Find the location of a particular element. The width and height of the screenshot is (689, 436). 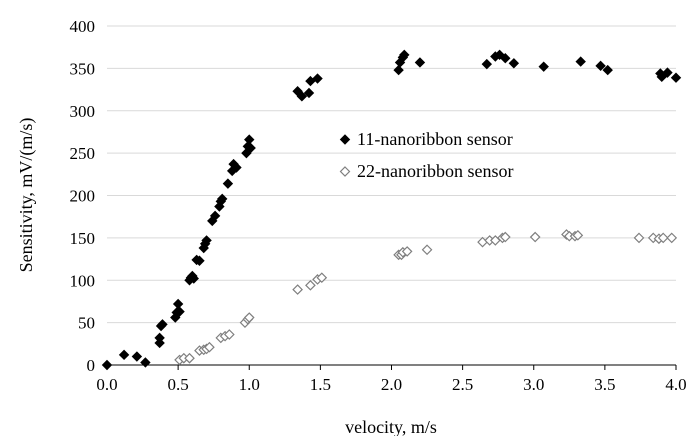

y-tick-label: 50 is located at coordinates (86, 323).